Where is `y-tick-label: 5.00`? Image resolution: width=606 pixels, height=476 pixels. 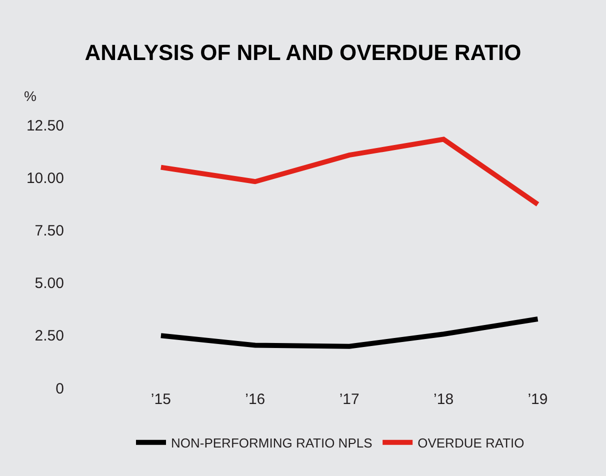
y-tick-label: 5.00 is located at coordinates (49, 283).